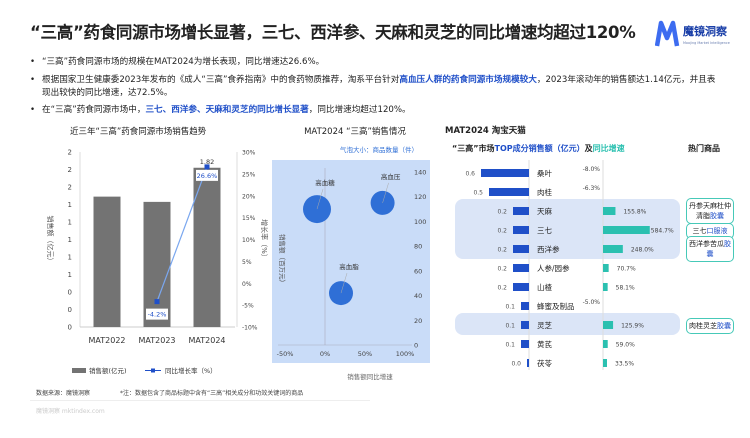 The width and height of the screenshot is (750, 438). I want to click on hot-product-card: 丹参天麻杜仲清脂胶囊, so click(710, 211).